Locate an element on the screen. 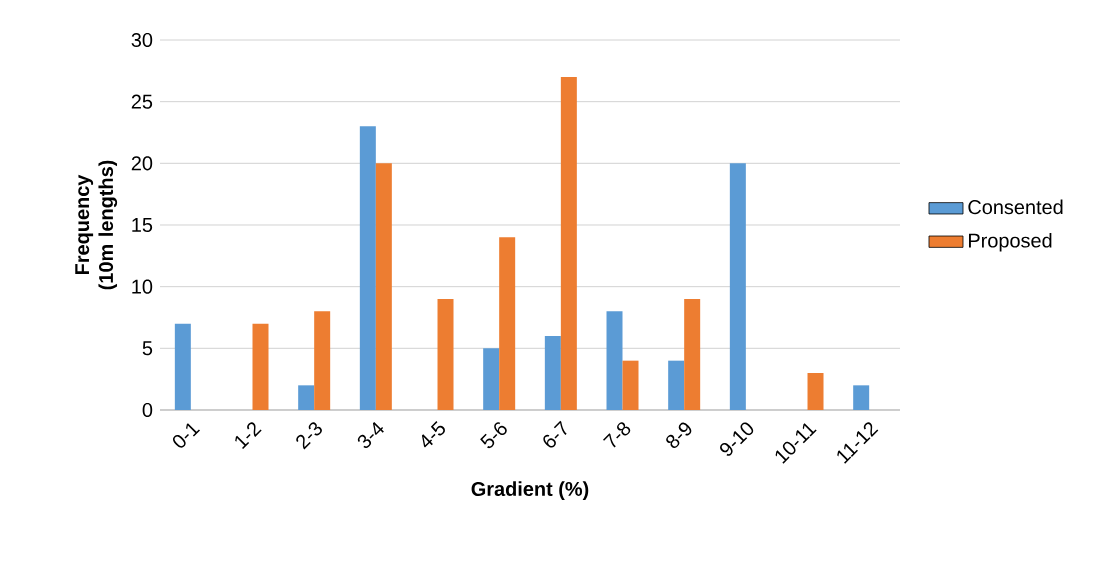 Image resolution: width=1103 pixels, height=561 pixels. legend-label: Proposed is located at coordinates (1010, 242).